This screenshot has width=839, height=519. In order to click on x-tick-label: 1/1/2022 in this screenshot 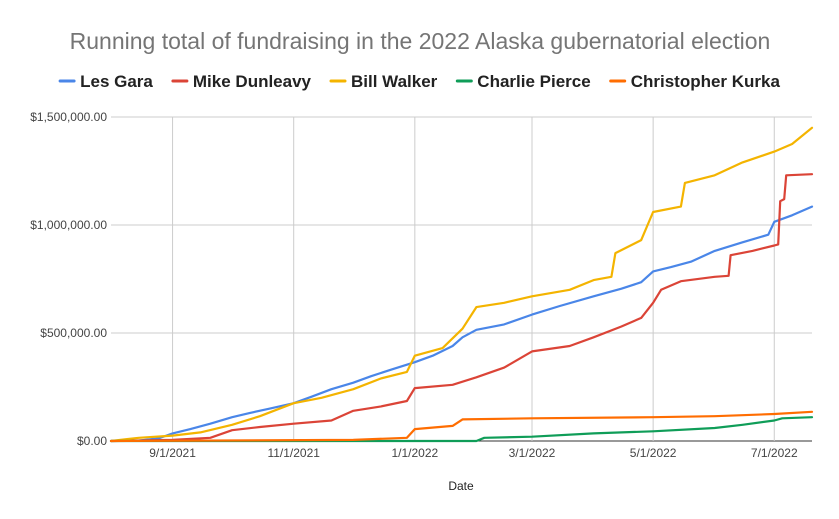, I will do `click(414, 453)`.